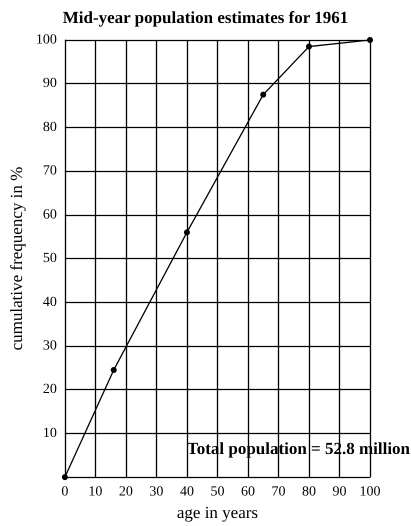 Image resolution: width=411 pixels, height=526 pixels. I want to click on x-tick-label: 20, so click(125, 492).